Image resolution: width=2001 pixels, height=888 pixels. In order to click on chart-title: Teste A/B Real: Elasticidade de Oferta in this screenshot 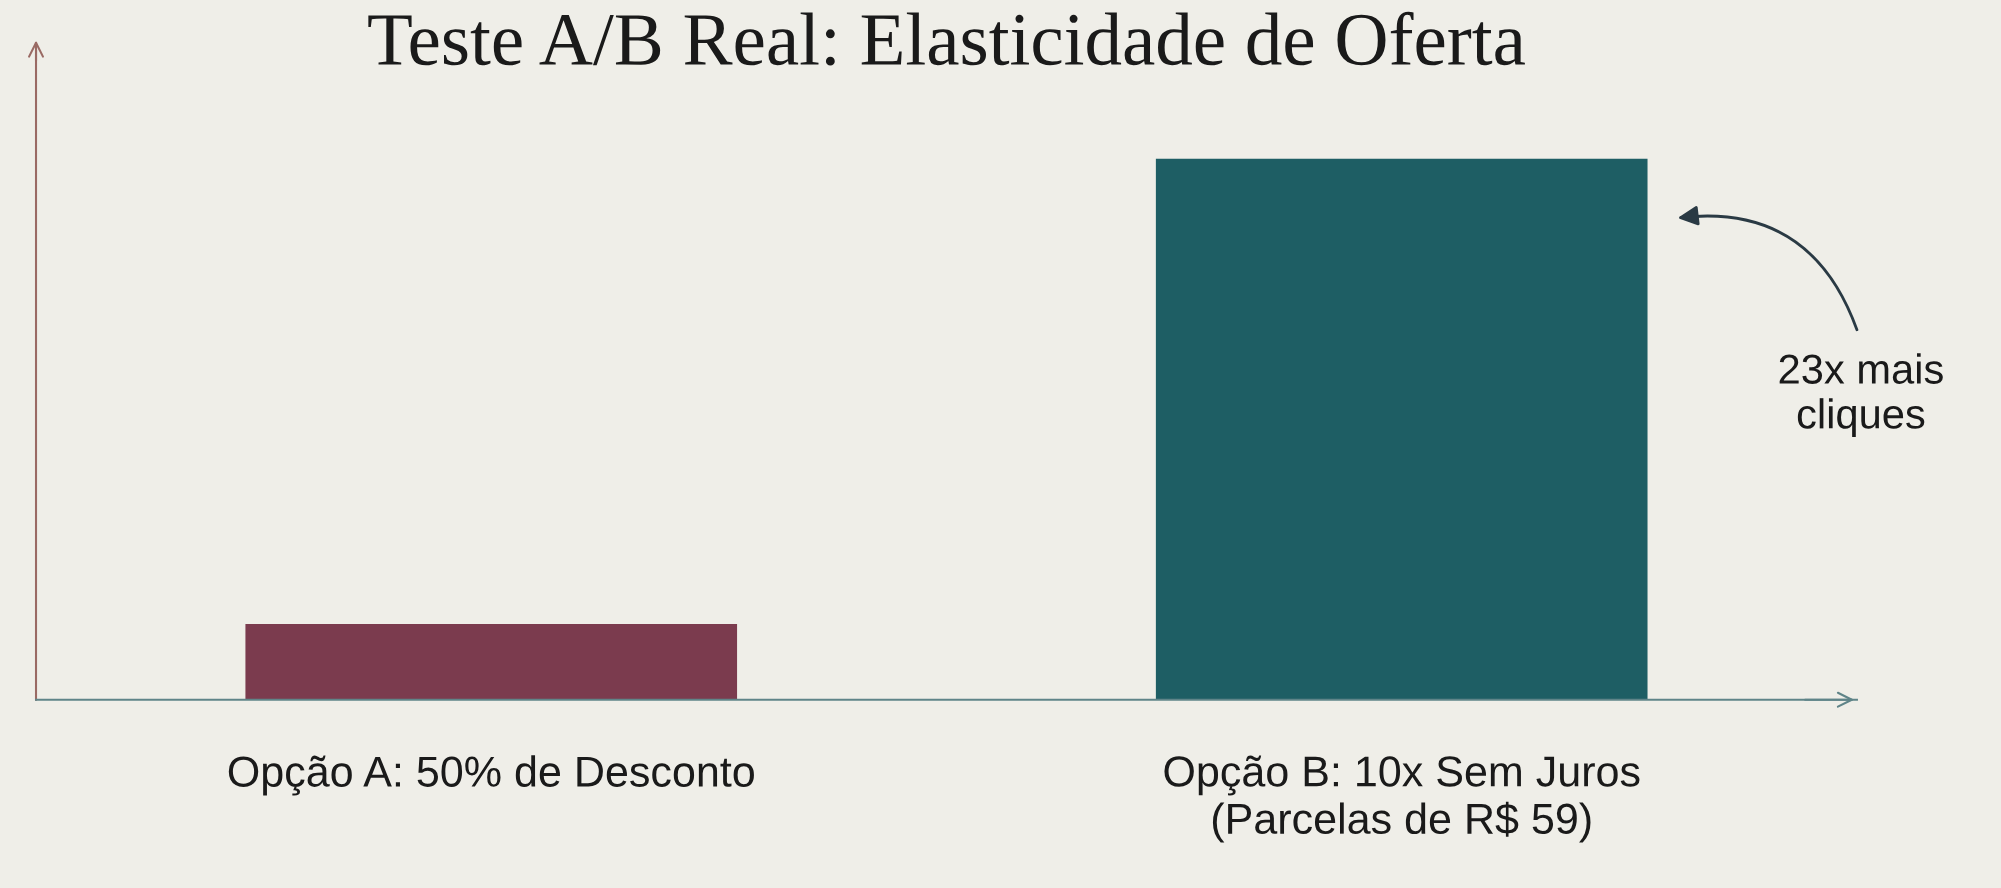, I will do `click(946, 38)`.